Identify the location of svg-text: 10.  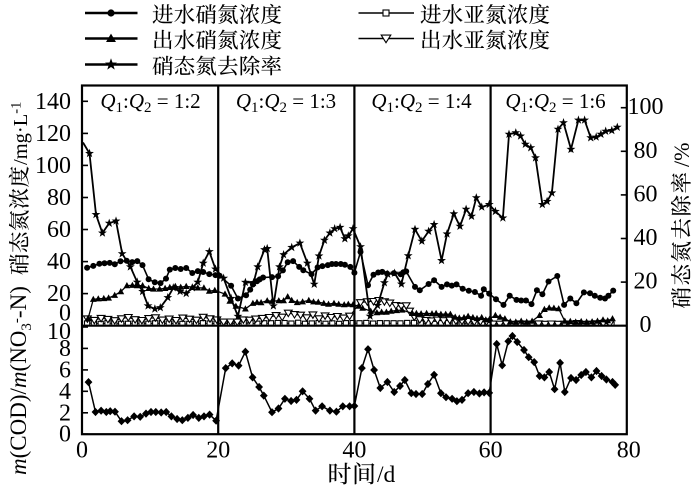
(59, 332).